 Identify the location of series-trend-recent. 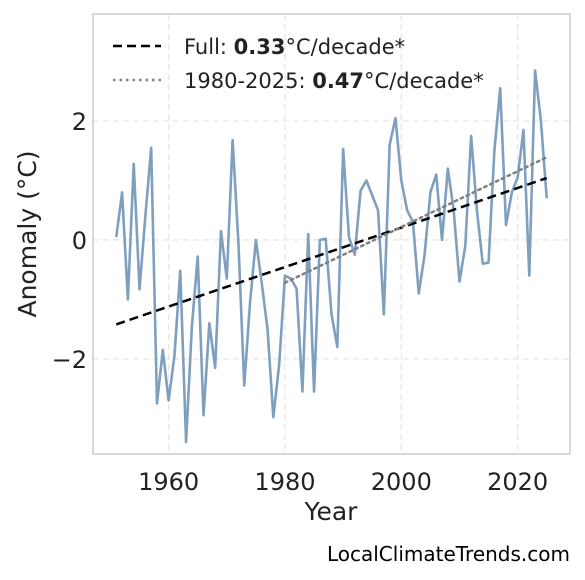
(415, 220).